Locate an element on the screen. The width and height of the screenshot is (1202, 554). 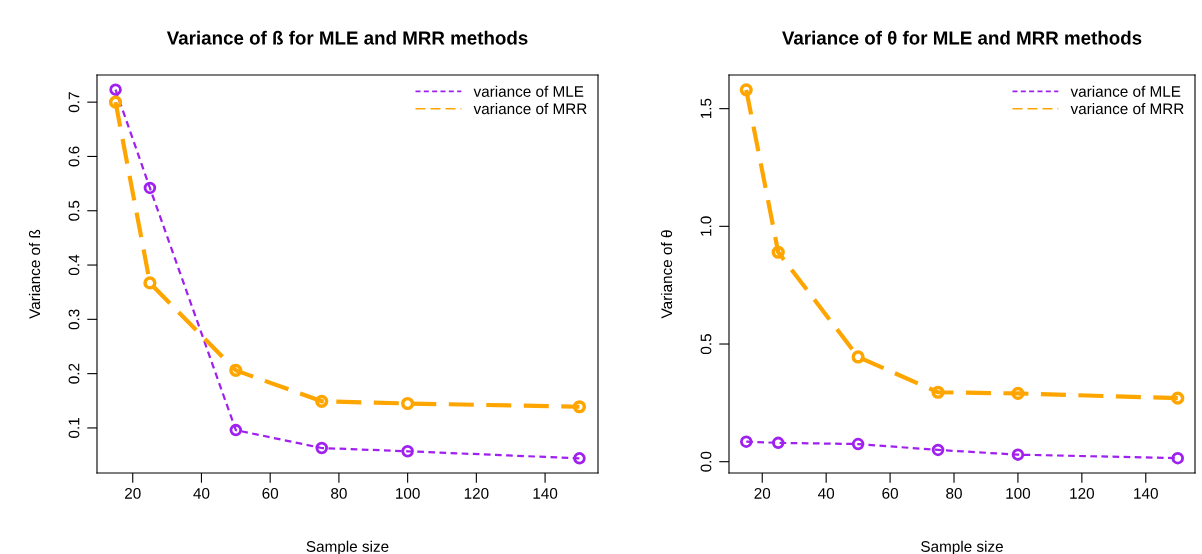
y-tick-label: 0.0 is located at coordinates (706, 461).